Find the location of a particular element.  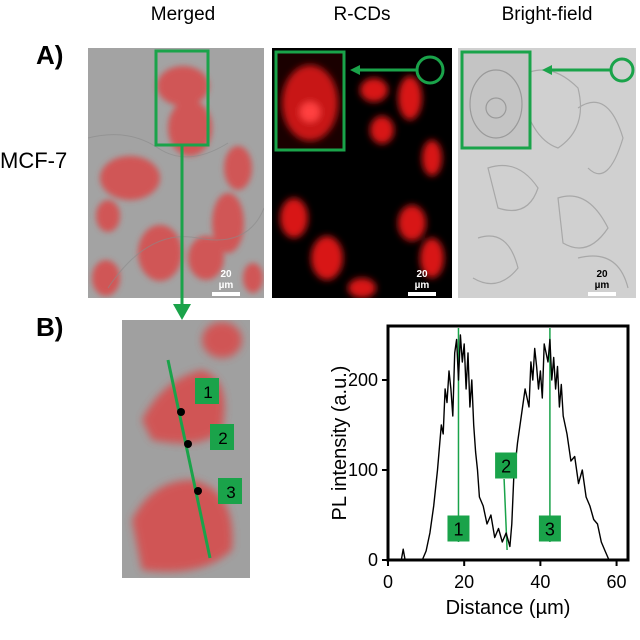

chart-marker-1: 1 is located at coordinates (458, 528).